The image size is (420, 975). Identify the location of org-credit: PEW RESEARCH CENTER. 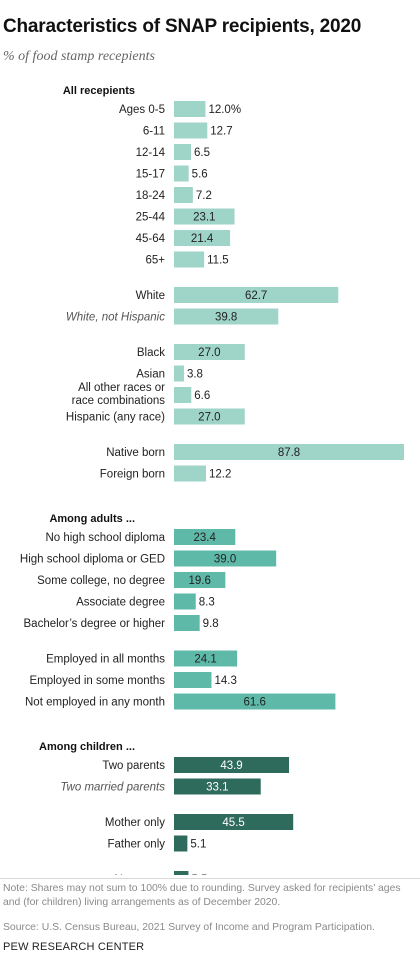
(74, 947).